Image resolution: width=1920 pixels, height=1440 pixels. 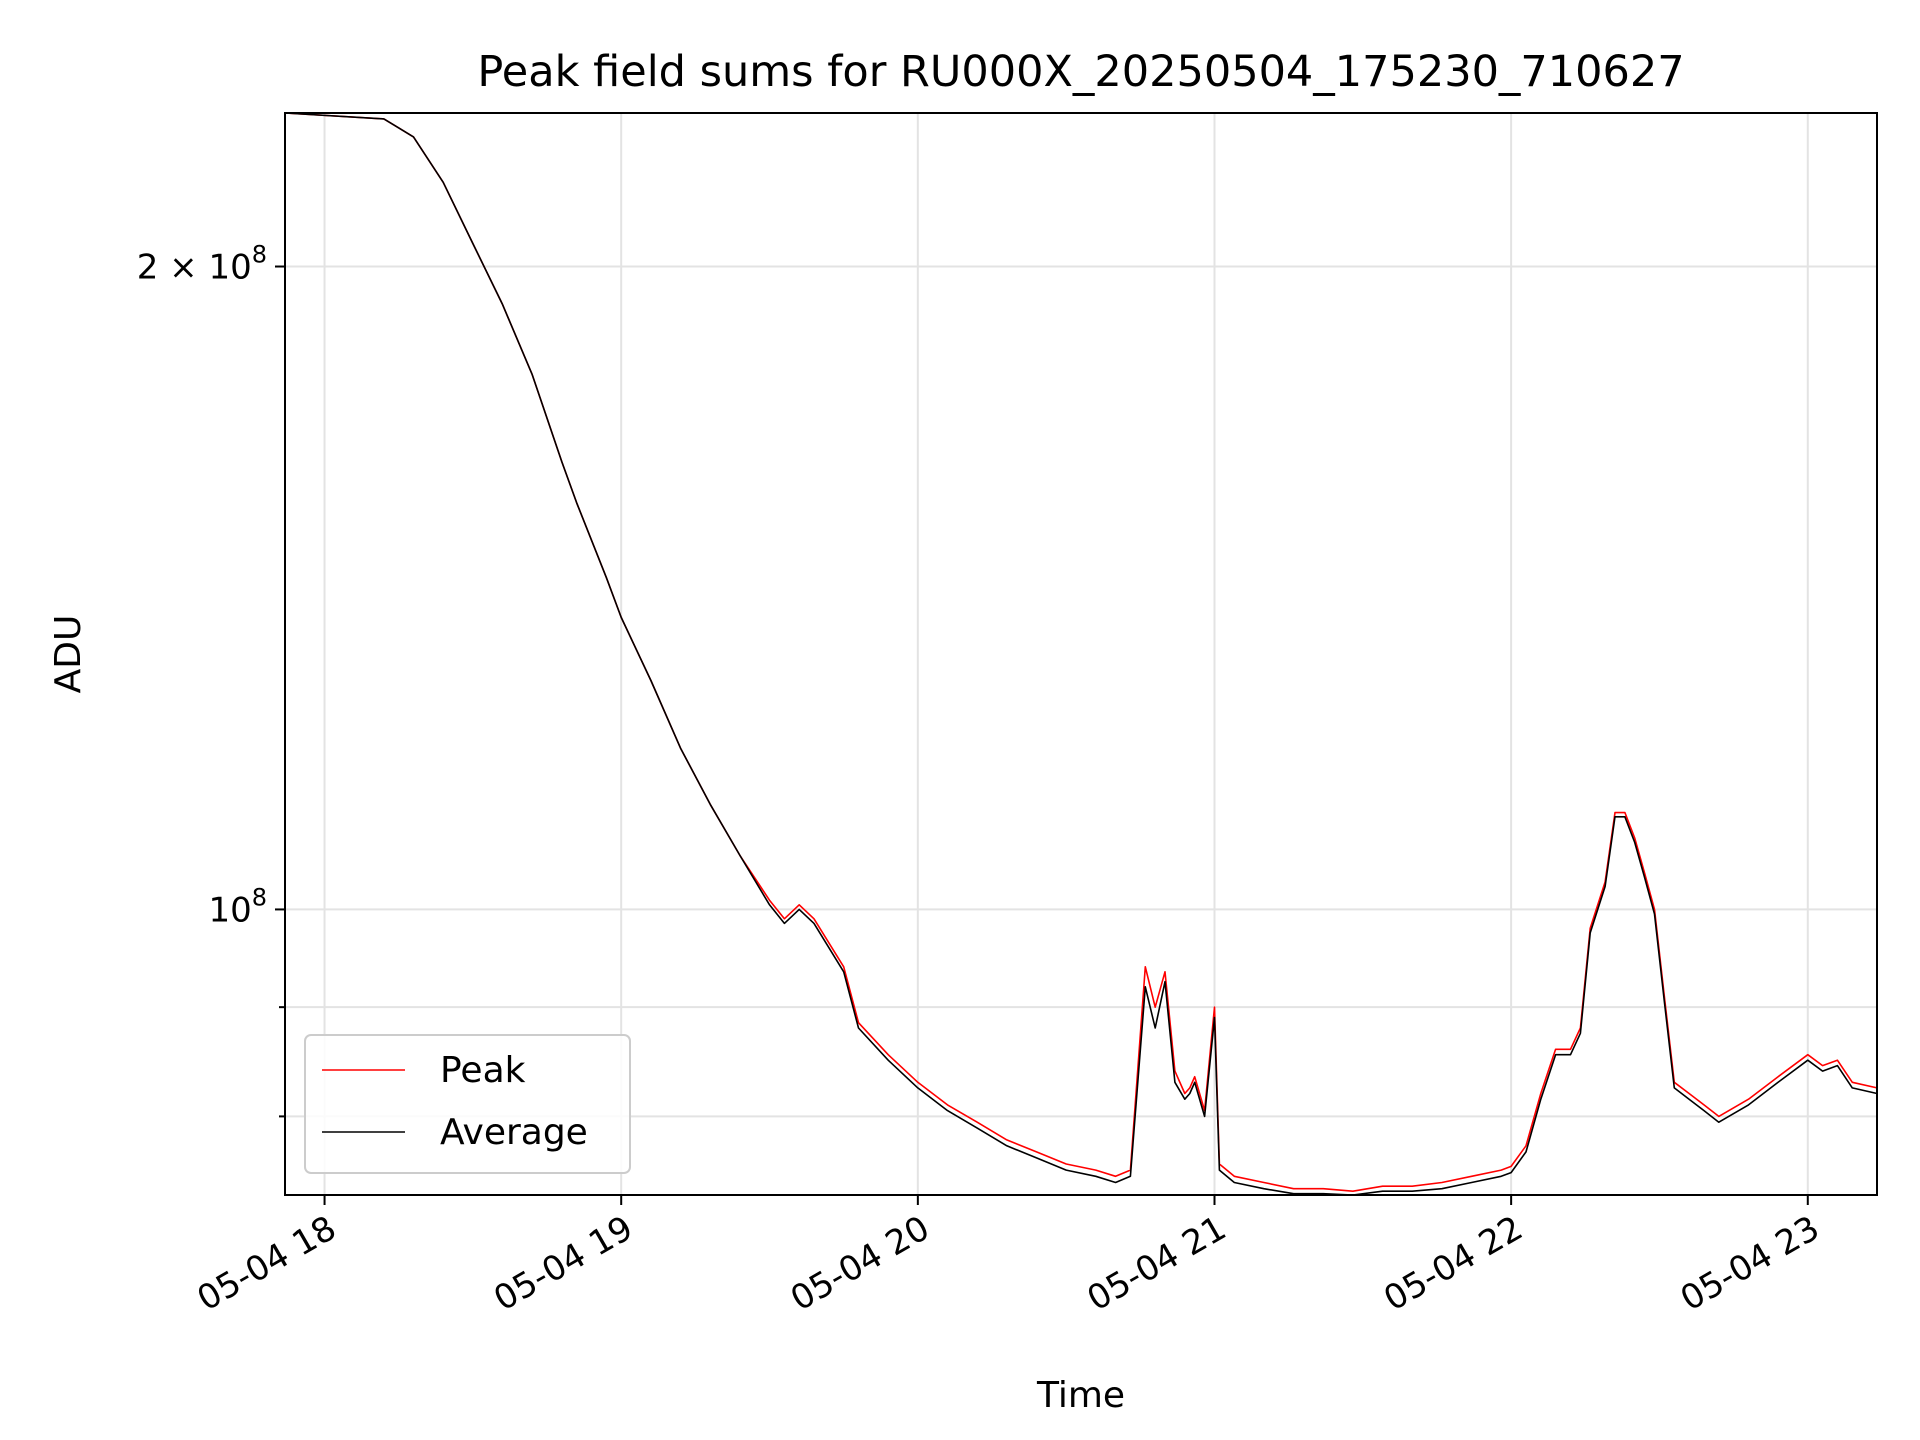 I want to click on y-tick-label: 2 × 108, so click(x=202, y=264).